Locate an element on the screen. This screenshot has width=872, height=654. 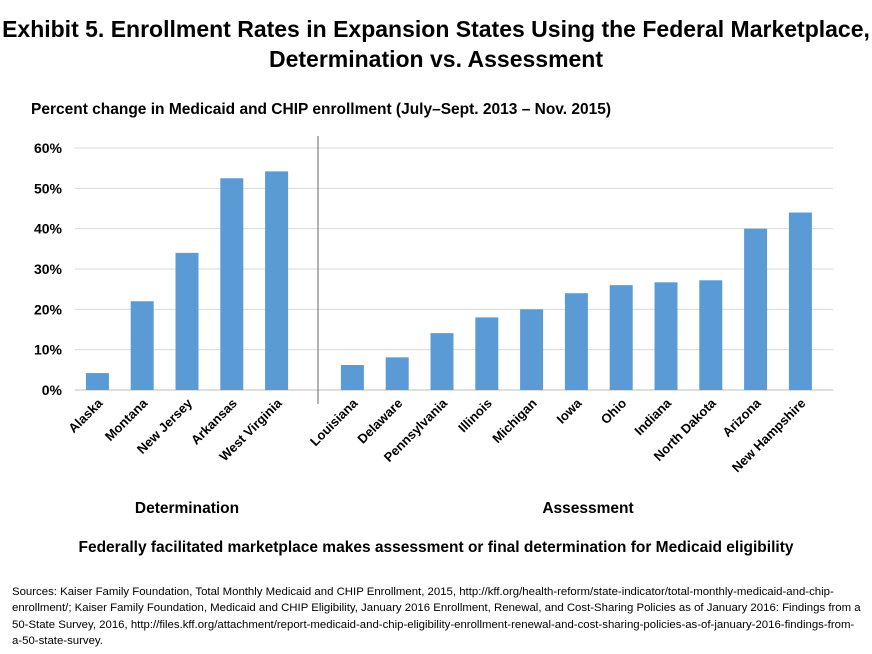
bar-michigan is located at coordinates (532, 349).